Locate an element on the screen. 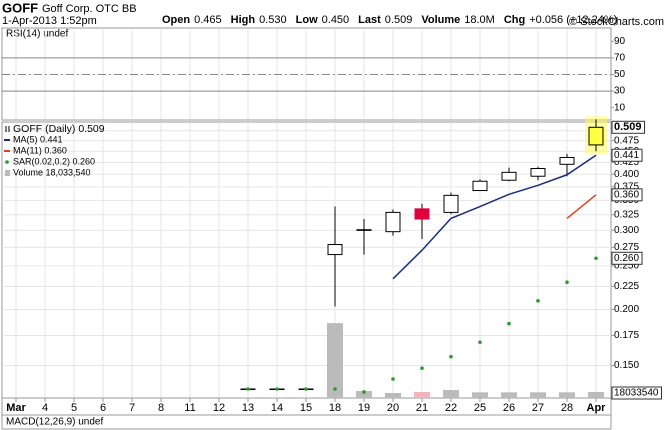 This screenshot has height=430, width=667. y-tick-label: 0.300 is located at coordinates (626, 230).